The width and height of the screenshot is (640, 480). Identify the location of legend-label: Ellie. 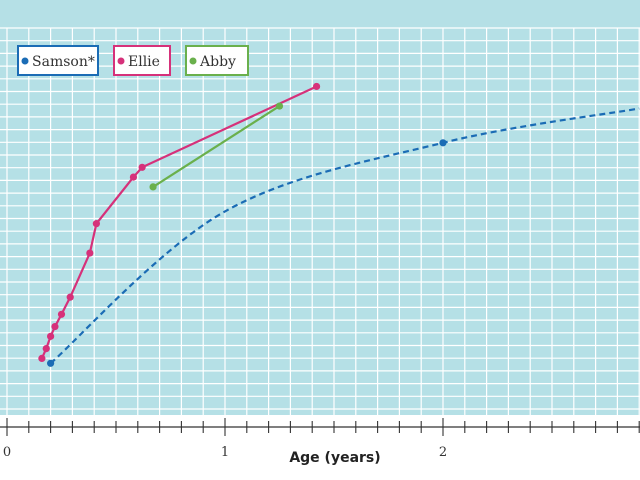
(144, 62).